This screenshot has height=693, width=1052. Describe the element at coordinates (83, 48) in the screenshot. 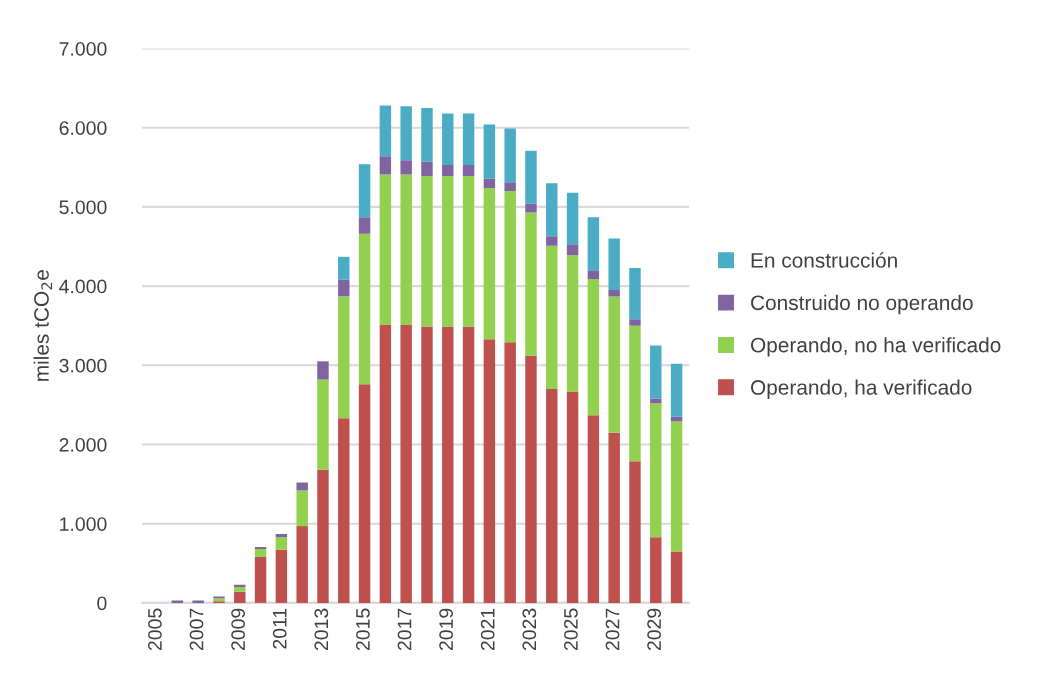

I see `y-tick-label: 7.000` at that location.